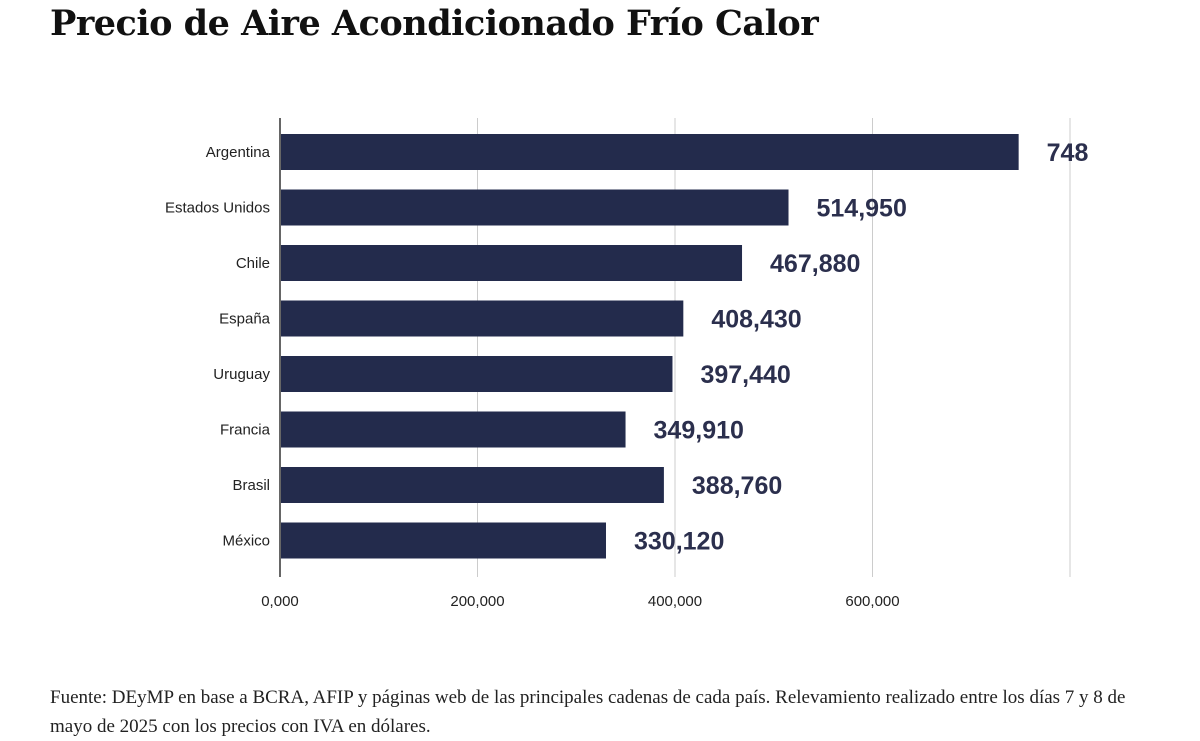 The image size is (1200, 741). Describe the element at coordinates (815, 264) in the screenshot. I see `data-label: 467,880` at that location.